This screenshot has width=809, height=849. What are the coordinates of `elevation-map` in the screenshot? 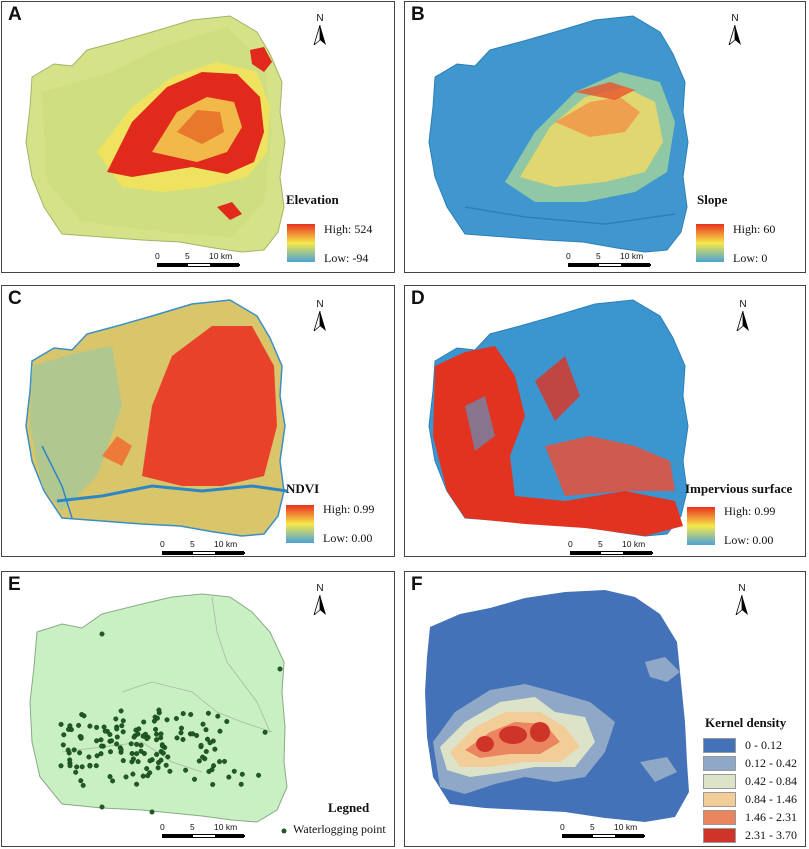 It's located at (155, 134).